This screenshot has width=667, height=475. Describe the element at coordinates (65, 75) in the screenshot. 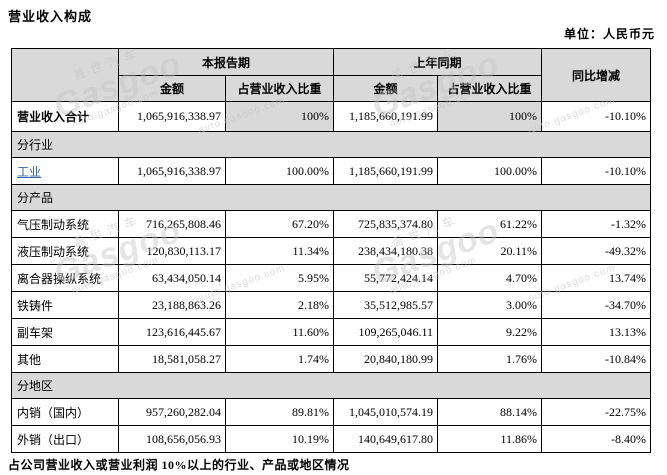

I see `header-blank-cell` at that location.